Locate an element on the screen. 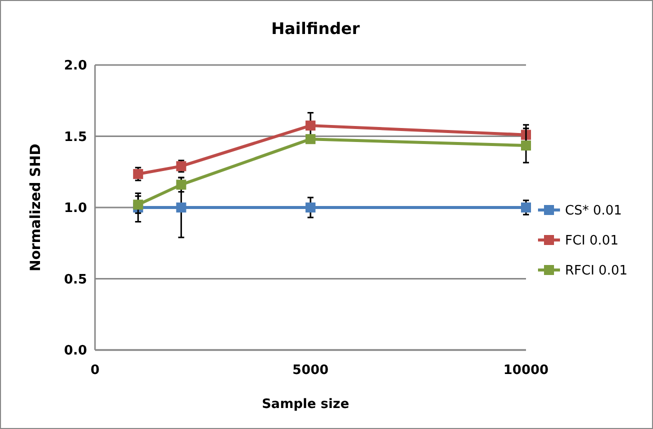 The height and width of the screenshot is (429, 653). legend-label: RFCI 0.01 is located at coordinates (596, 271).